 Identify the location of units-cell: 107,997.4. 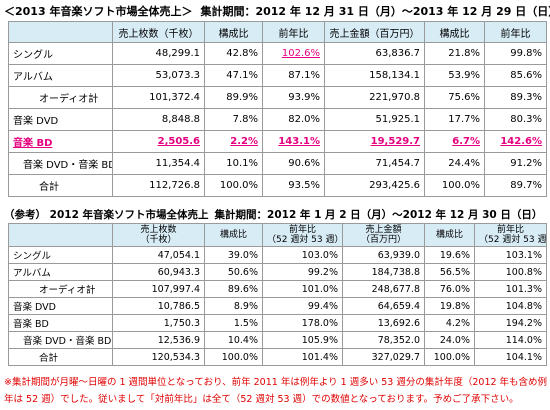
(158, 289).